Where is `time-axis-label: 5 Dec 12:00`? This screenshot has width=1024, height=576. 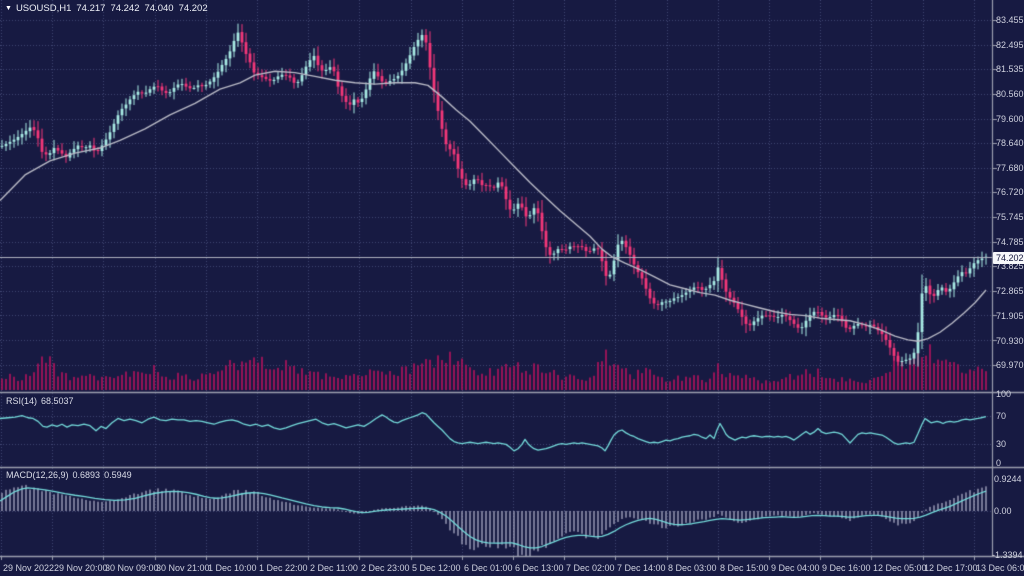
time-axis-label: 5 Dec 12:00 is located at coordinates (436, 568).